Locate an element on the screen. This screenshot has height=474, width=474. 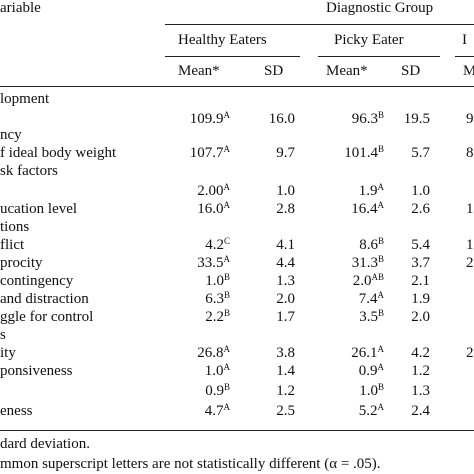
picky-mean-cell: 3.5B is located at coordinates (371, 317).